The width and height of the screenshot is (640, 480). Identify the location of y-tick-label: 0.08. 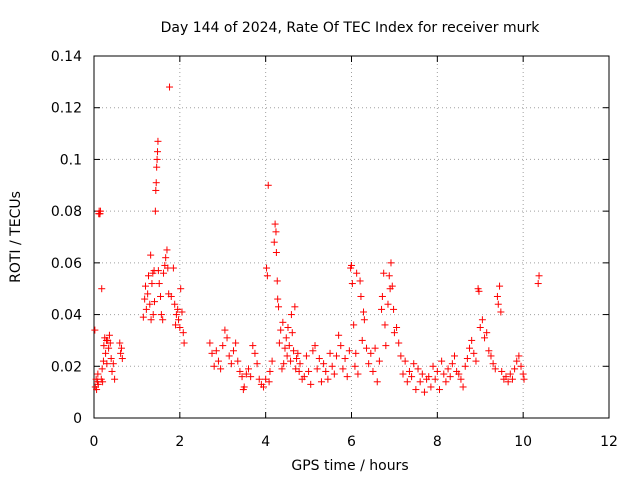
(66, 212).